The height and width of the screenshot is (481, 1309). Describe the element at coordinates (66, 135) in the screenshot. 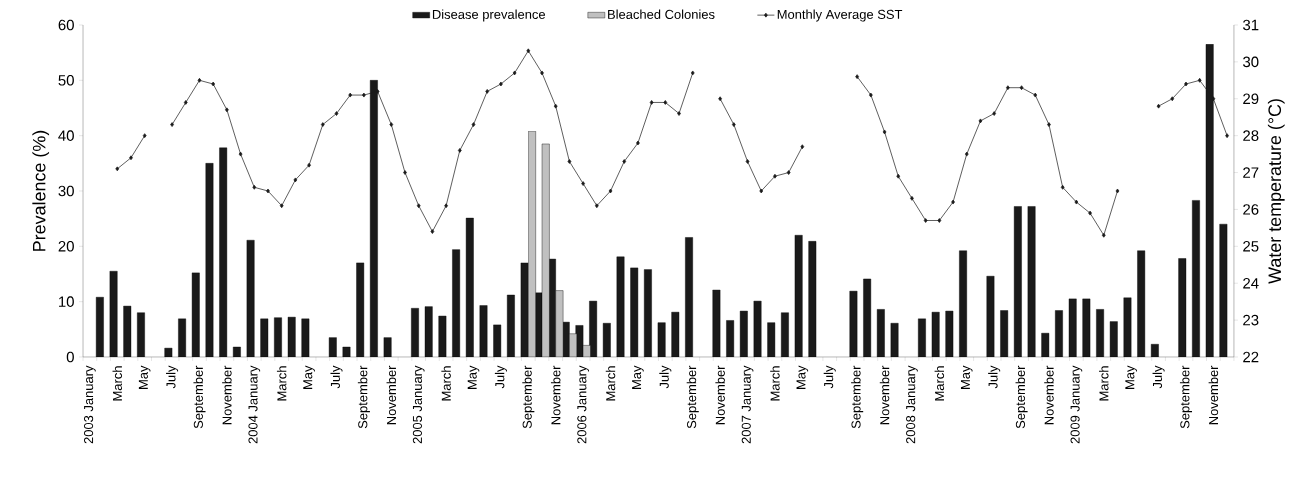

I see `y-tick-label: 40` at that location.